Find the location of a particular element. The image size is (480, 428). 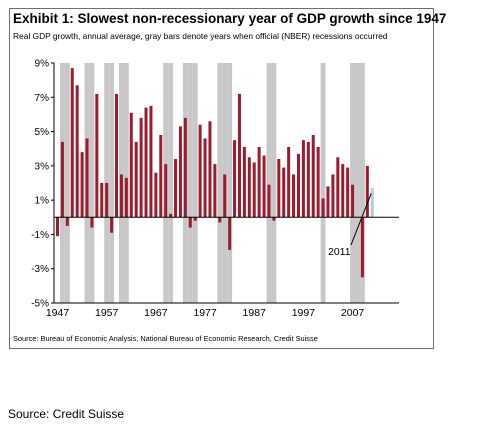

gdp-bar-1971 is located at coordinates (176, 188).